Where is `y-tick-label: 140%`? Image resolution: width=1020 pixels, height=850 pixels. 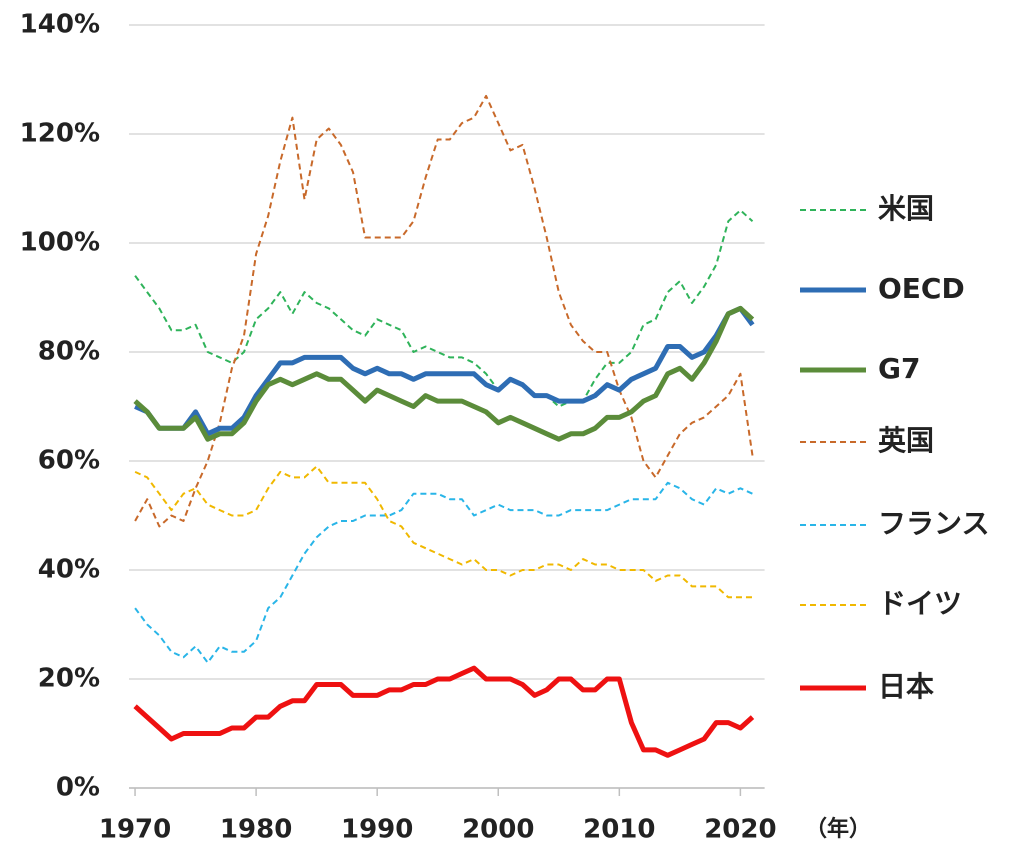 y-tick-label: 140% is located at coordinates (60, 25).